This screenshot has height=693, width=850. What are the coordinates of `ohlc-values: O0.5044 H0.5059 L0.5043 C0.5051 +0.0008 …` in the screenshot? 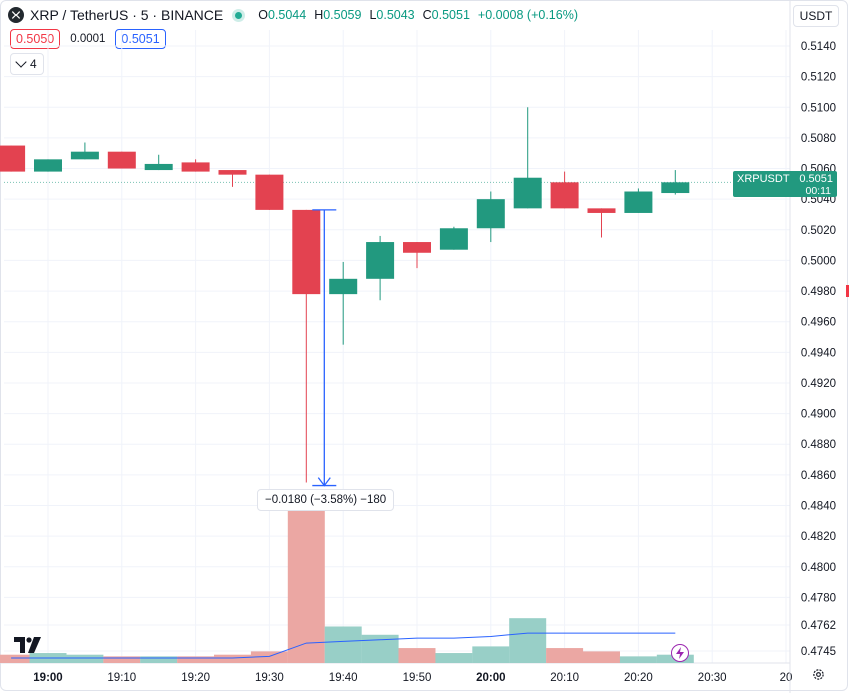 It's located at (418, 15).